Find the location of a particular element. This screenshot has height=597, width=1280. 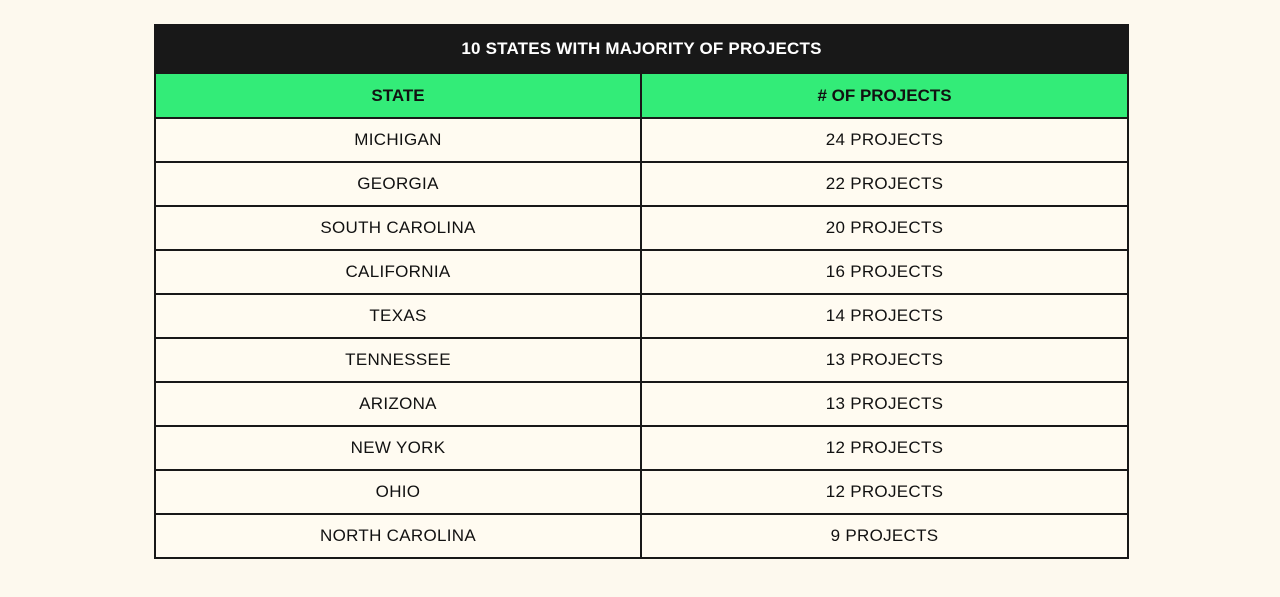

state-cell: MICHIGAN is located at coordinates (398, 140).